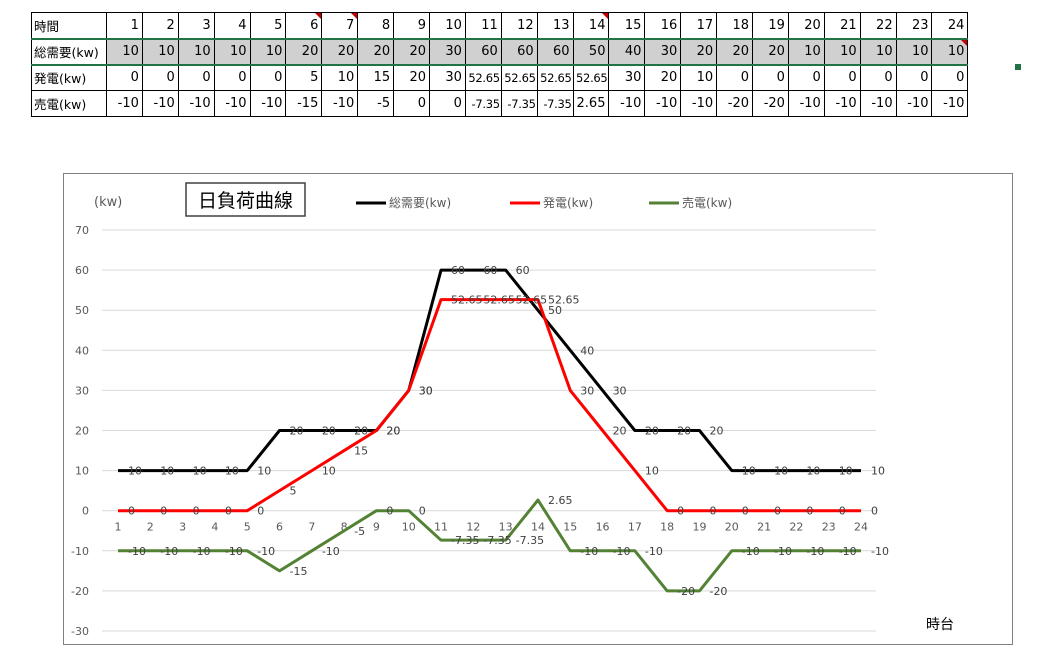 This screenshot has width=1054, height=671. What do you see at coordinates (1018, 67) in the screenshot?
I see `fill-handle` at bounding box center [1018, 67].